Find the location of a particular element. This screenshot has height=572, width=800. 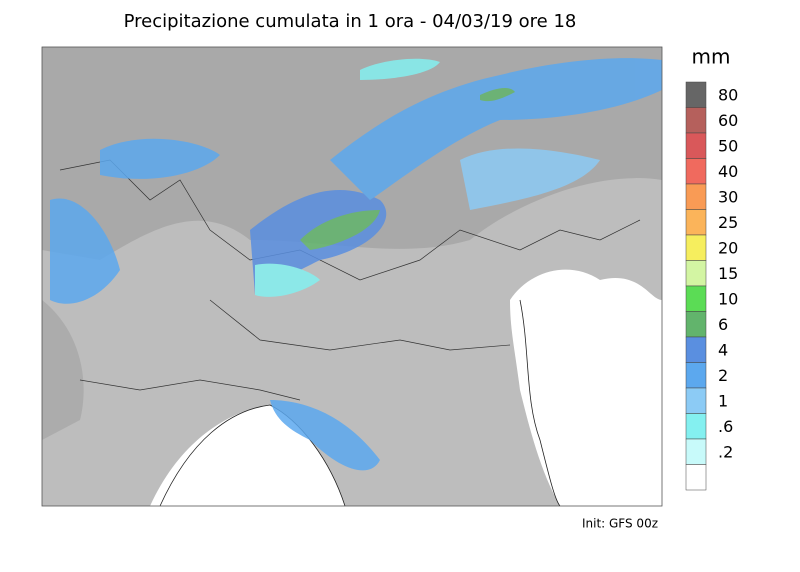

legend-unit: mm is located at coordinates (711, 57).